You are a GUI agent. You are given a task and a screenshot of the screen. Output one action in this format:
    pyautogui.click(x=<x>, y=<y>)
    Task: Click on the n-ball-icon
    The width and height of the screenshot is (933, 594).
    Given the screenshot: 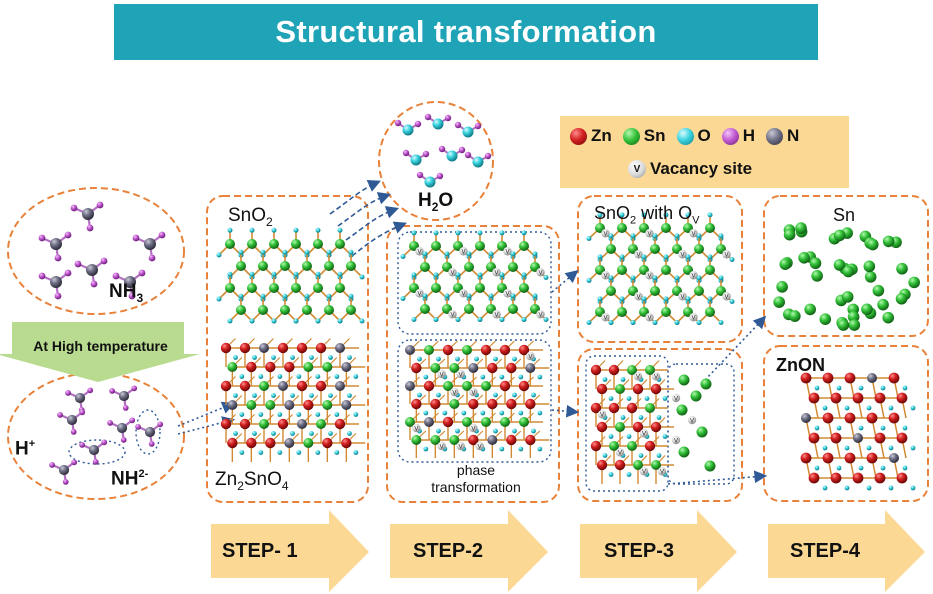 What is the action you would take?
    pyautogui.click(x=775, y=136)
    